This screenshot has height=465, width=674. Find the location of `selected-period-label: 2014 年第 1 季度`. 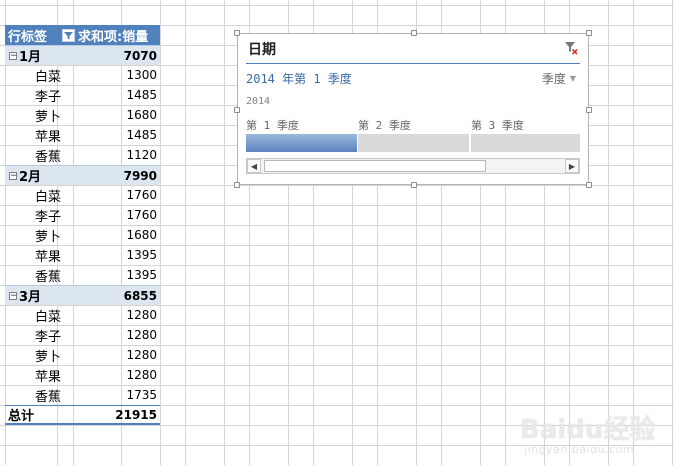

selected-period-label: 2014 年第 1 季度 is located at coordinates (299, 79).